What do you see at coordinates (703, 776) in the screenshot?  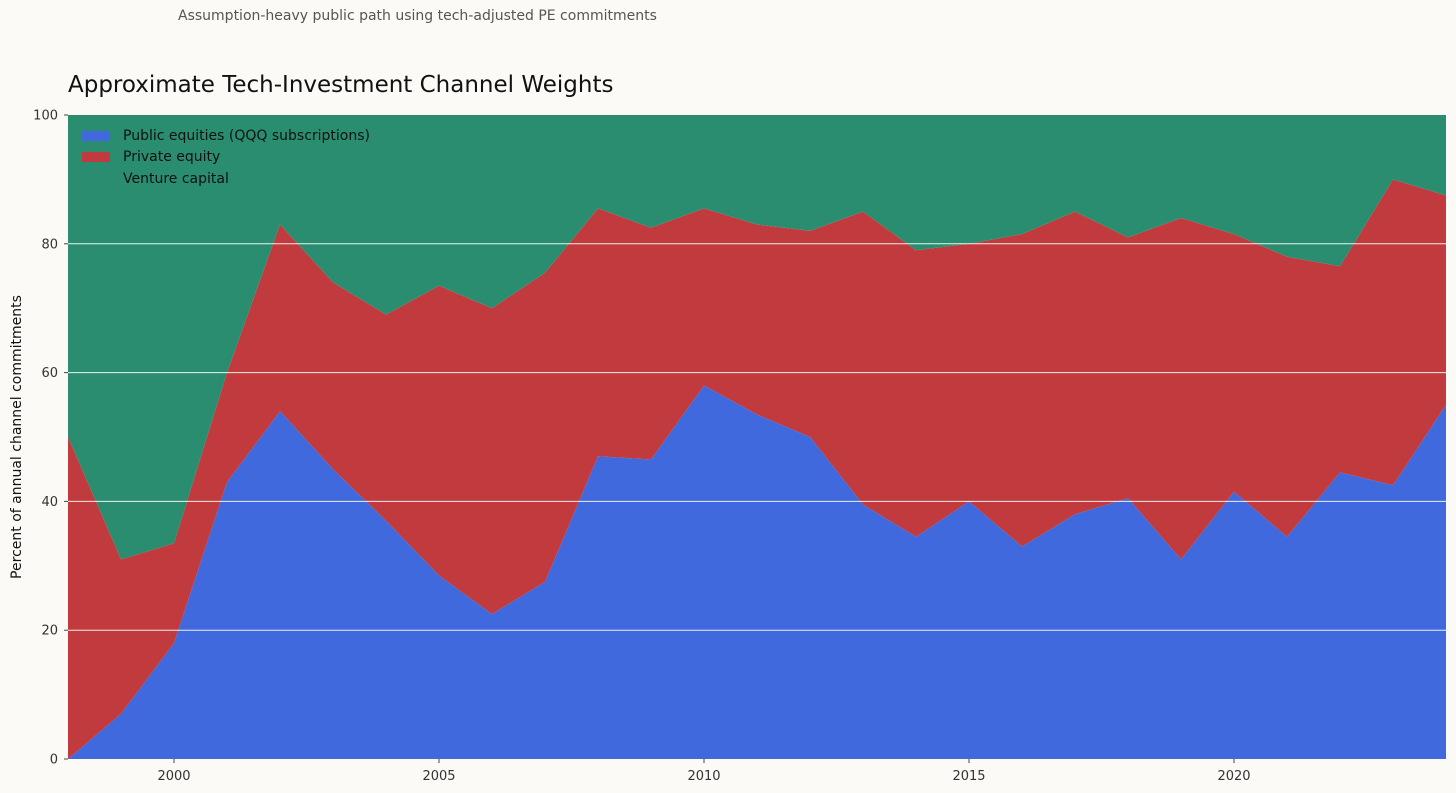 I see `x-tick-label: 2010` at bounding box center [703, 776].